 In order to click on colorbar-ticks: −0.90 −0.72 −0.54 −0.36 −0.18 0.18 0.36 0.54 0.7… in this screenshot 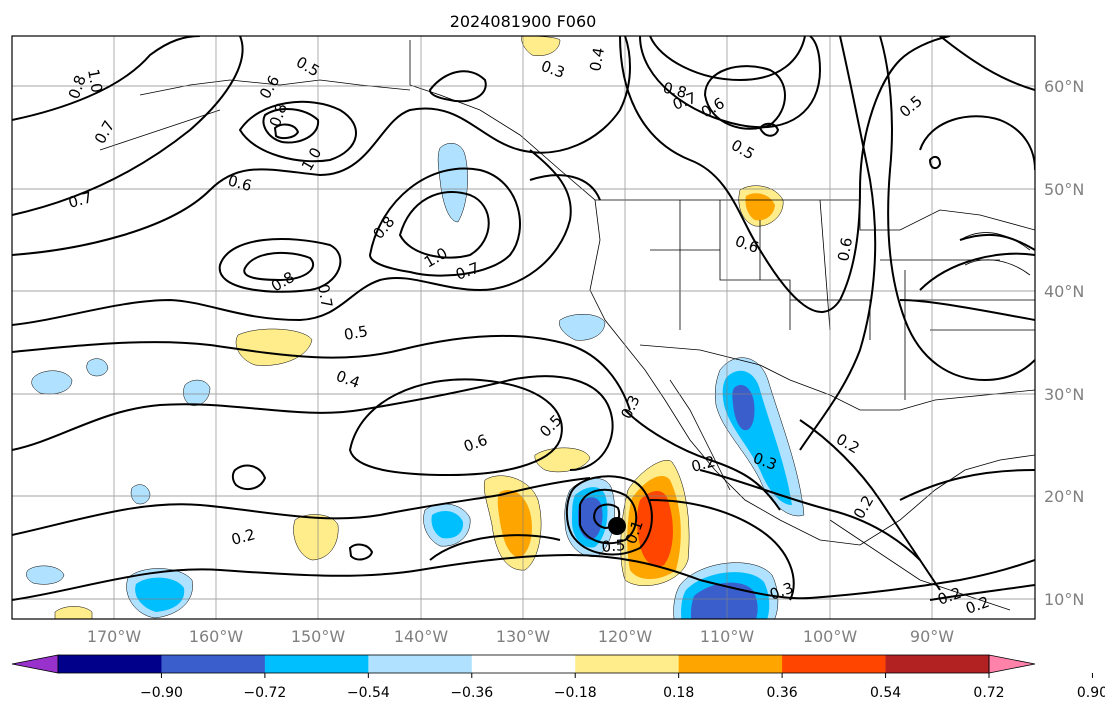, I will do `click(622, 687)`.